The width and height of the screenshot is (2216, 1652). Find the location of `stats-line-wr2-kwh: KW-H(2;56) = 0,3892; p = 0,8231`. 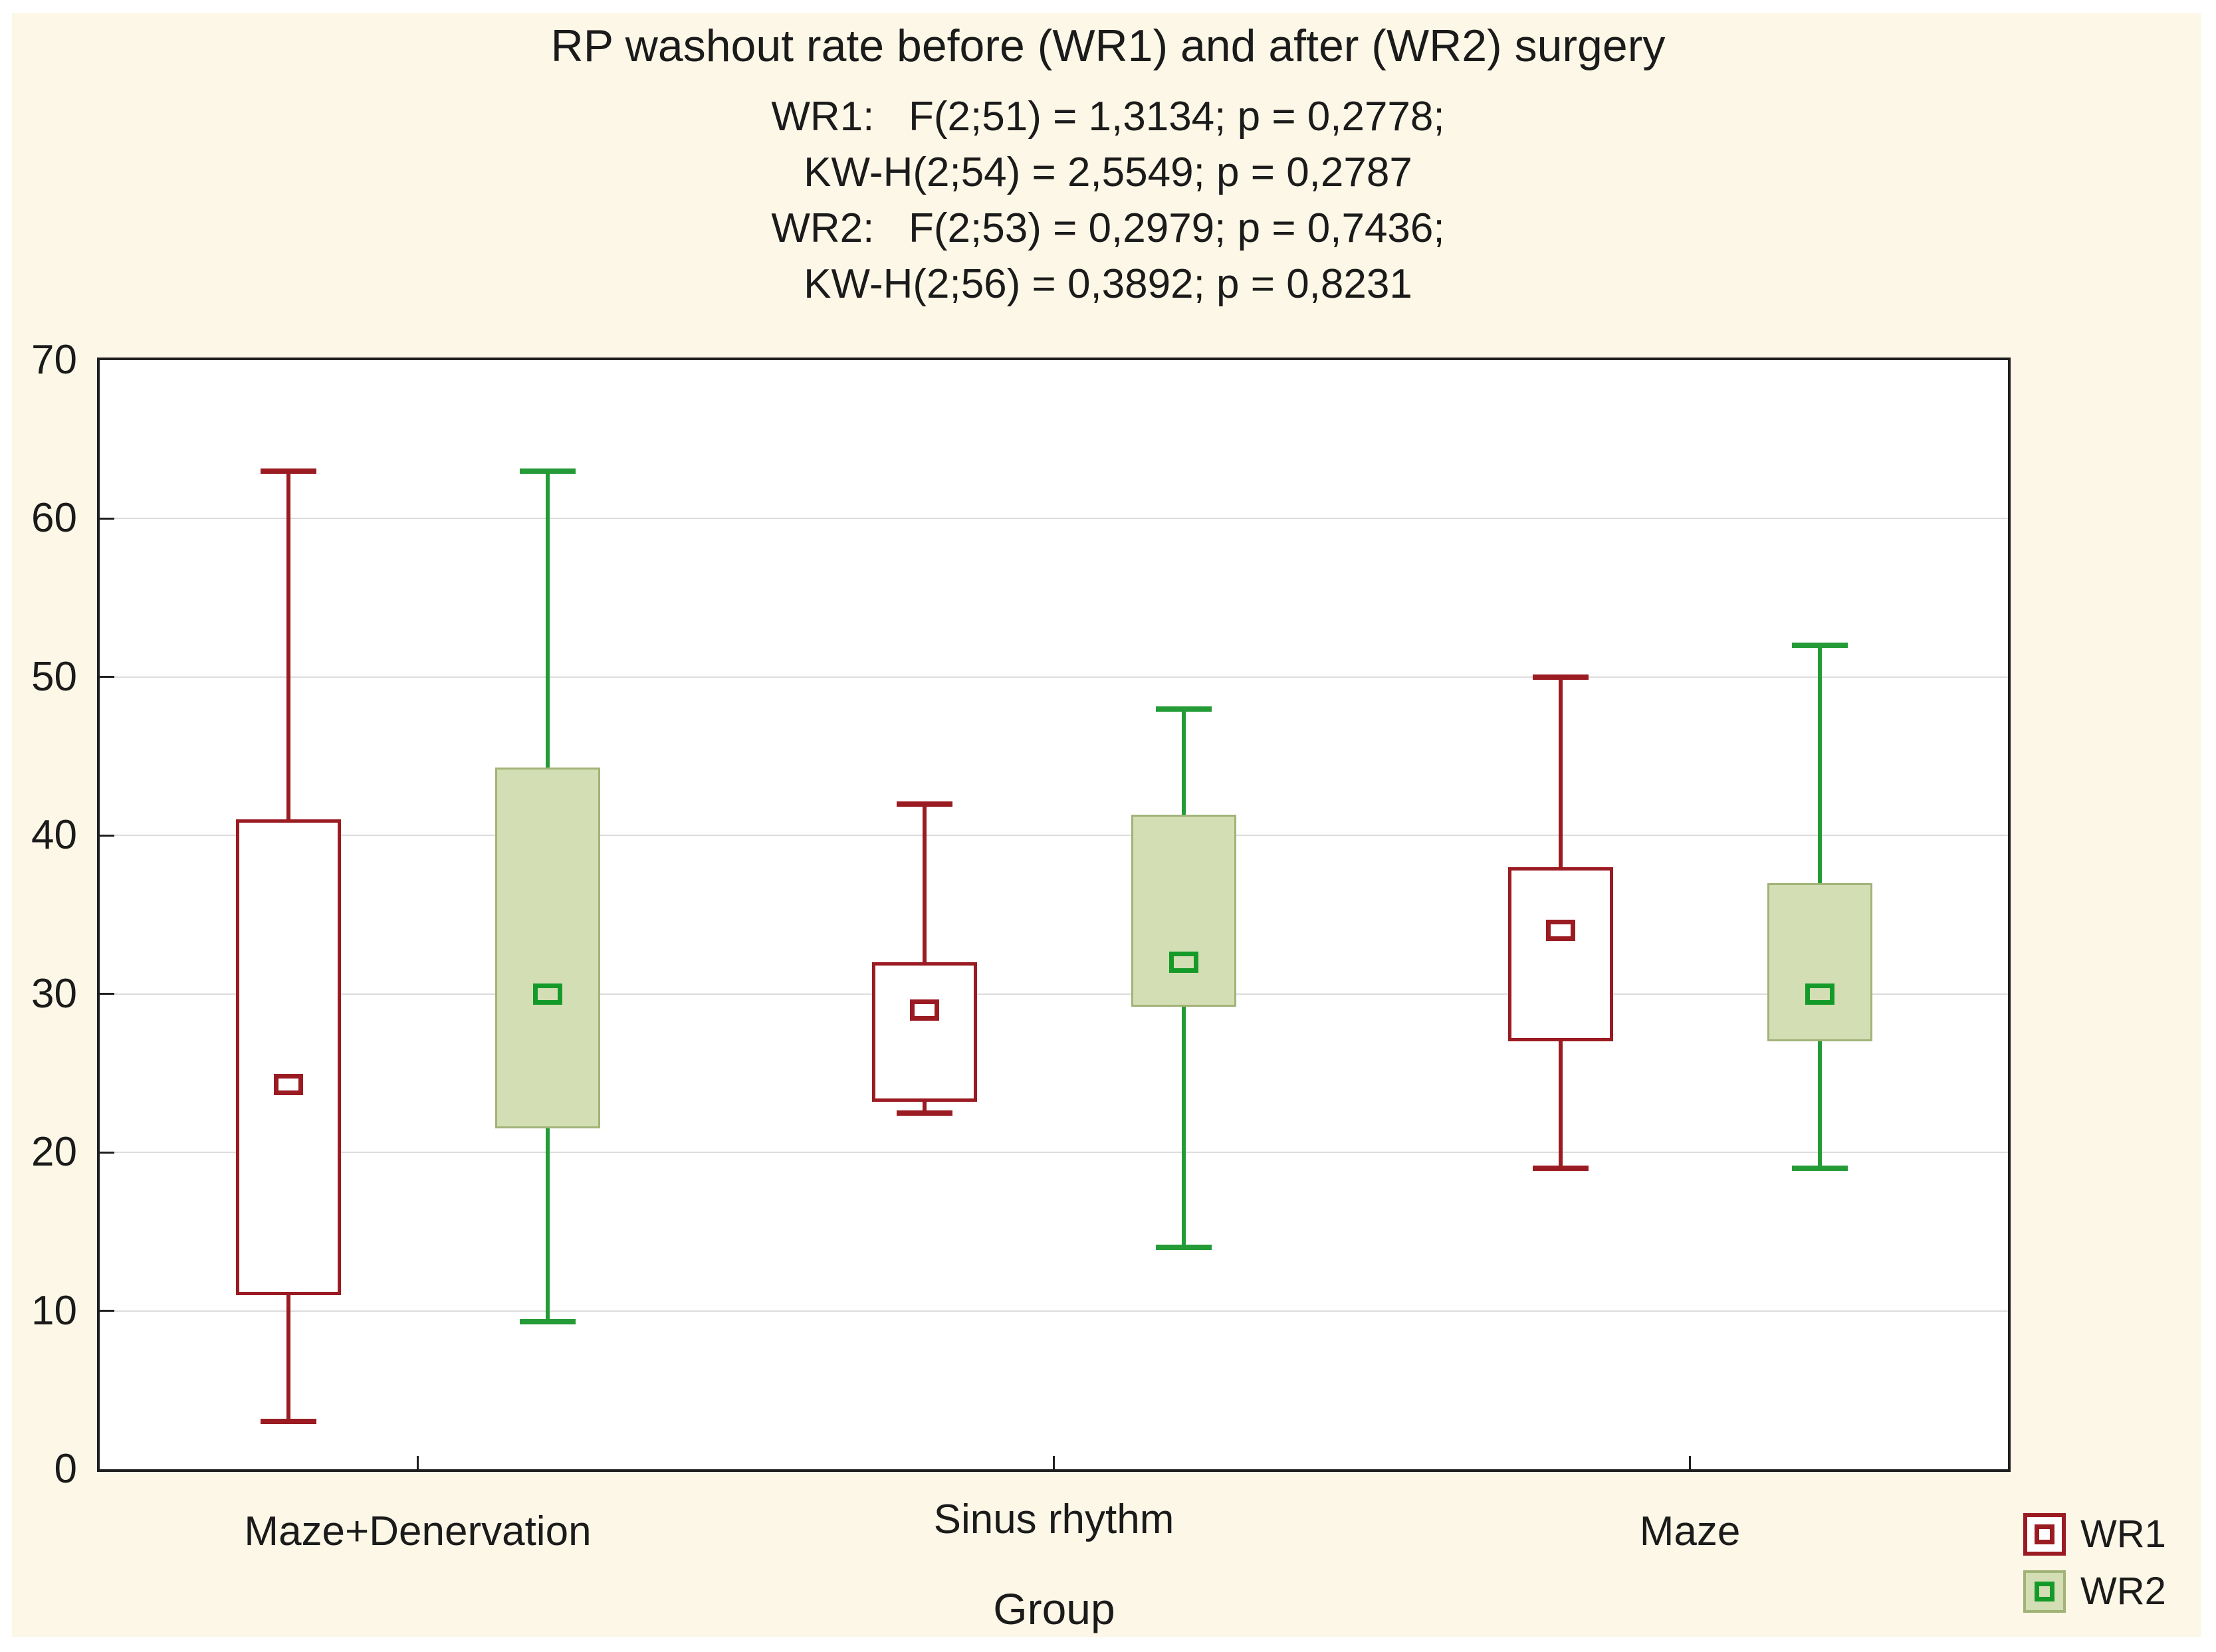

stats-line-wr2-kwh: KW-H(2;56) = 0,3892; p = 0,8231 is located at coordinates (1108, 284).